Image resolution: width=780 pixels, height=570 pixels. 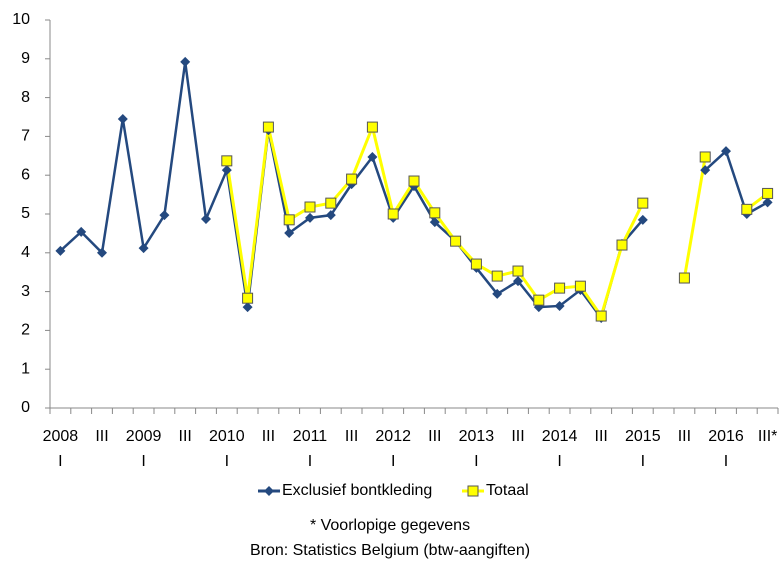 I want to click on y-tick-label: 9, so click(x=25, y=58).